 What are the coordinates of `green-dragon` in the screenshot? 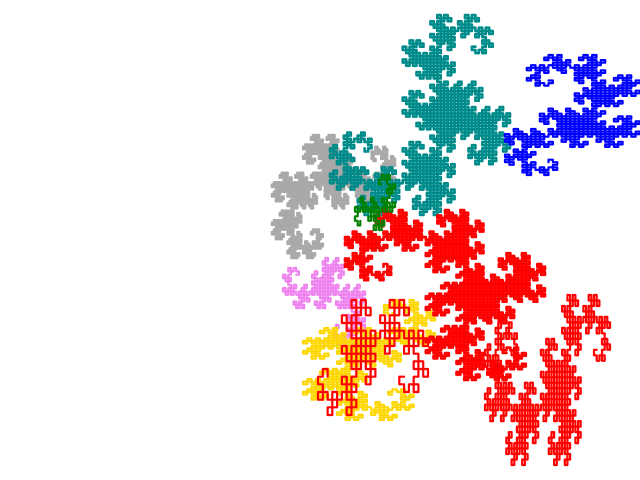 It's located at (375, 202).